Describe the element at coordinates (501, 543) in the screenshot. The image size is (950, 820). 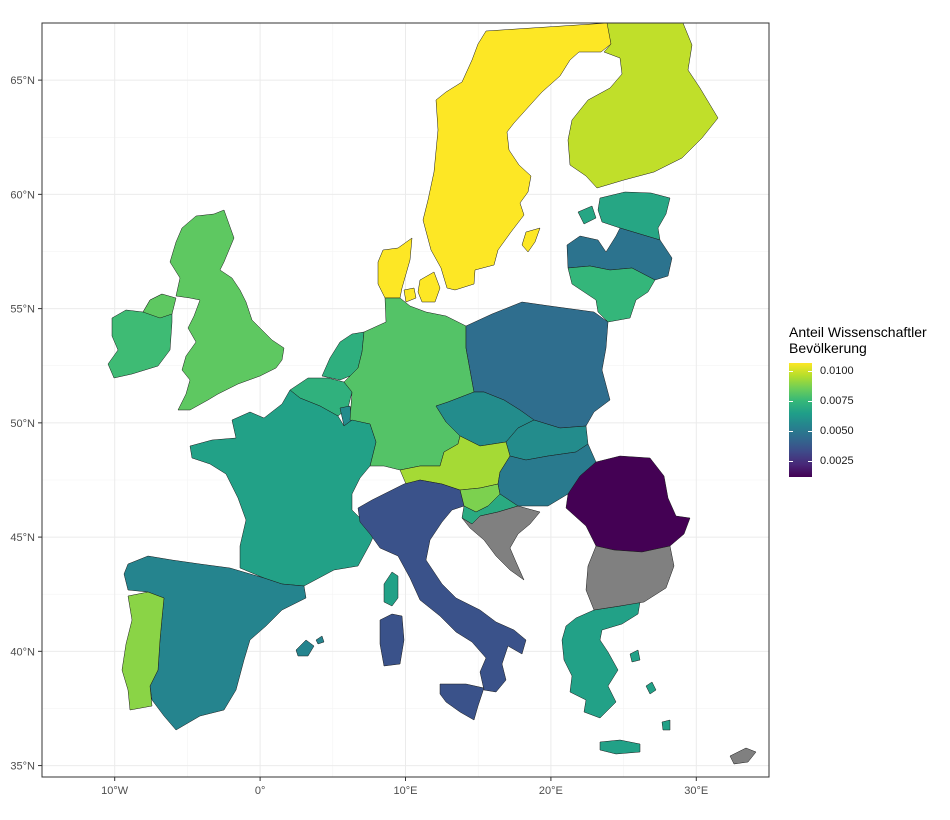
I see `region-croatia-coast` at that location.